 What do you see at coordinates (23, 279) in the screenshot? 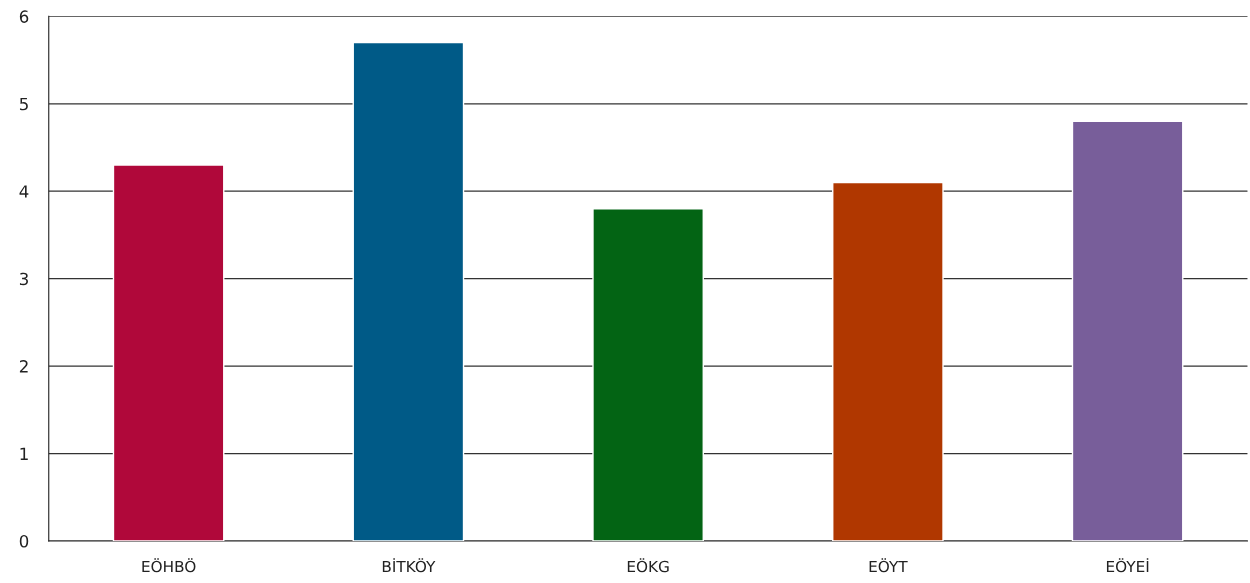
I see `y-tick-label: 3` at bounding box center [23, 279].